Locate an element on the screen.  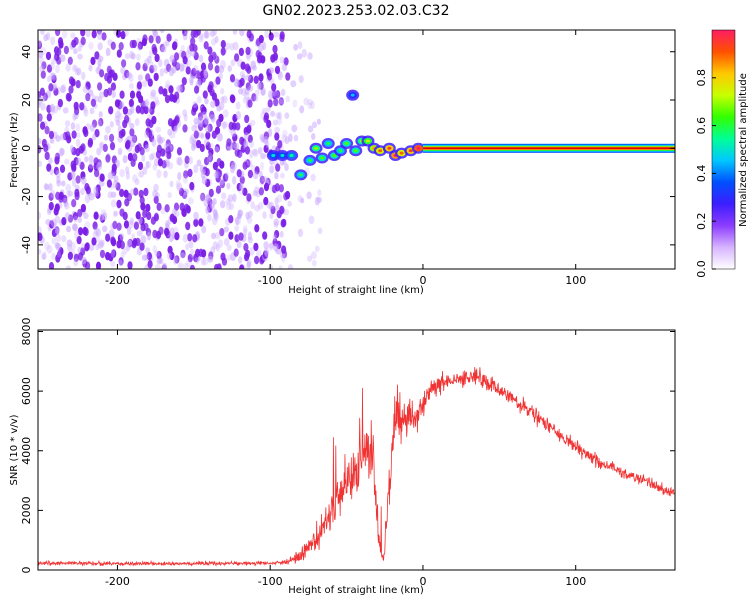
spectrogram-x-tick-label: -100 is located at coordinates (270, 280).